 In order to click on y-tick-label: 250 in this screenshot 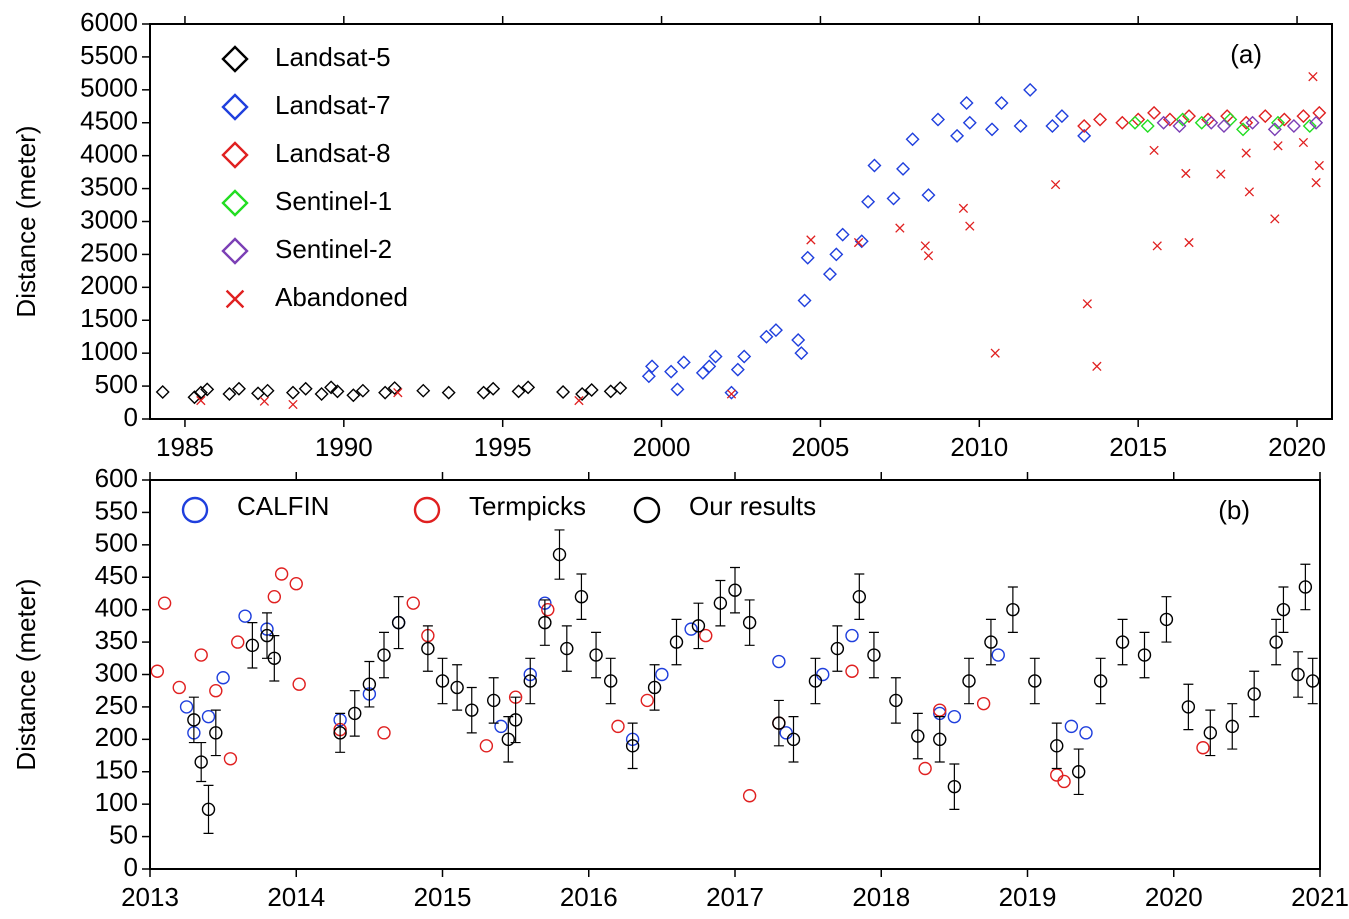, I will do `click(116, 705)`.